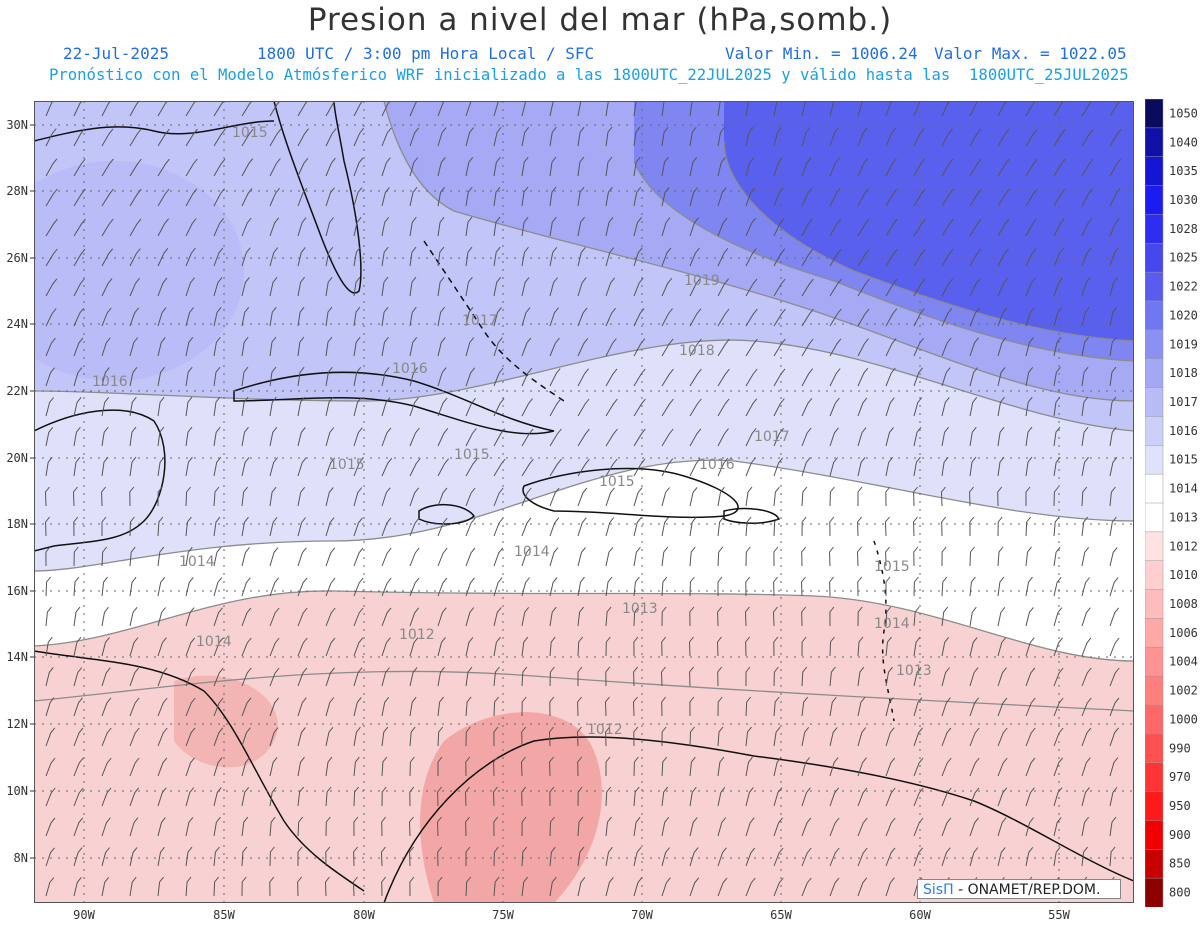 The image size is (1200, 927). Describe the element at coordinates (17, 591) in the screenshot. I see `lat-label: 16N` at that location.